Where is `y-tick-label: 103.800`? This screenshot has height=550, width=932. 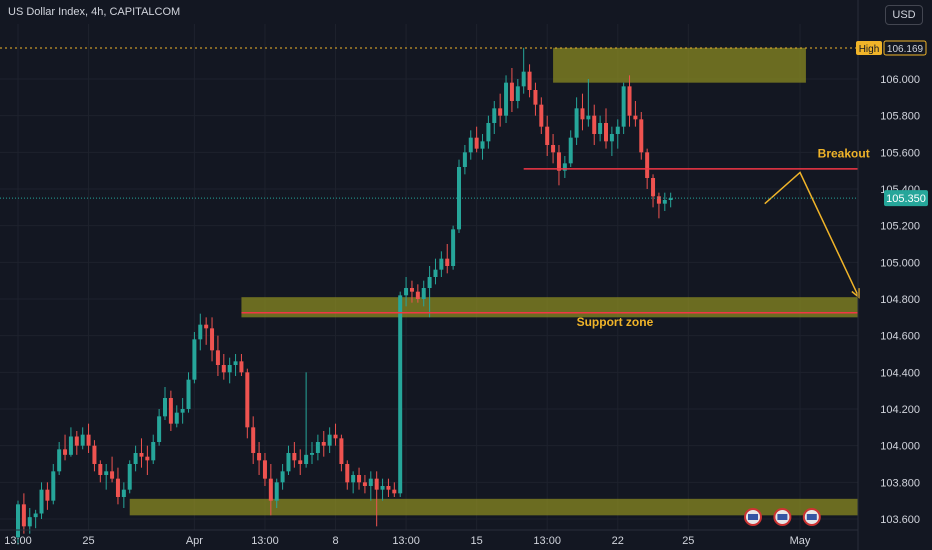 y-tick-label: 103.800 is located at coordinates (900, 483).